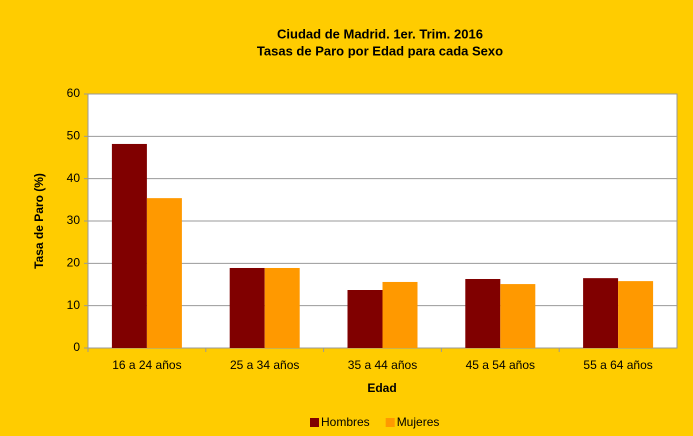  I want to click on y-axis-label: Tasa de Paro (%), so click(39, 221).